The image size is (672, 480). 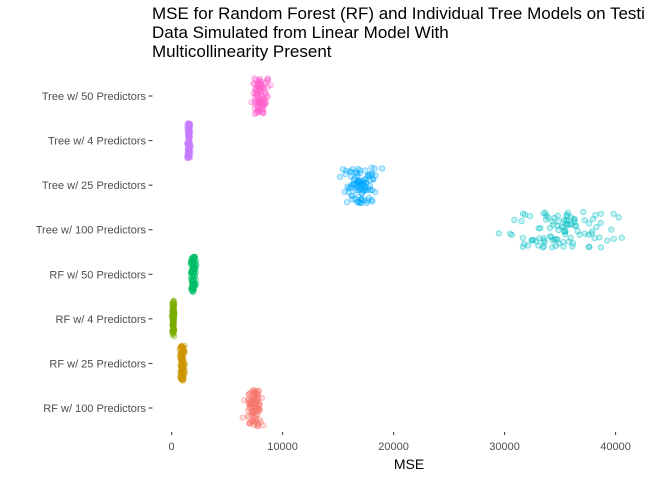 I want to click on series-tree-w-25-predictors, so click(x=361, y=185).